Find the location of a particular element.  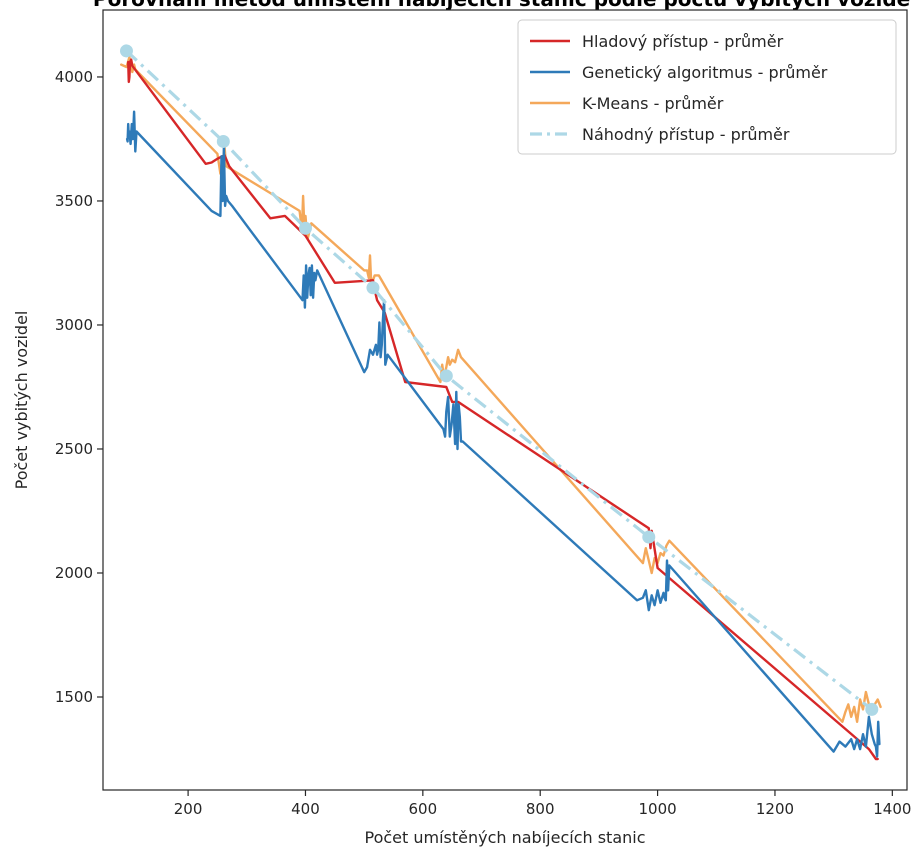

legend-label: Genetický algoritmus - průměr is located at coordinates (705, 72).